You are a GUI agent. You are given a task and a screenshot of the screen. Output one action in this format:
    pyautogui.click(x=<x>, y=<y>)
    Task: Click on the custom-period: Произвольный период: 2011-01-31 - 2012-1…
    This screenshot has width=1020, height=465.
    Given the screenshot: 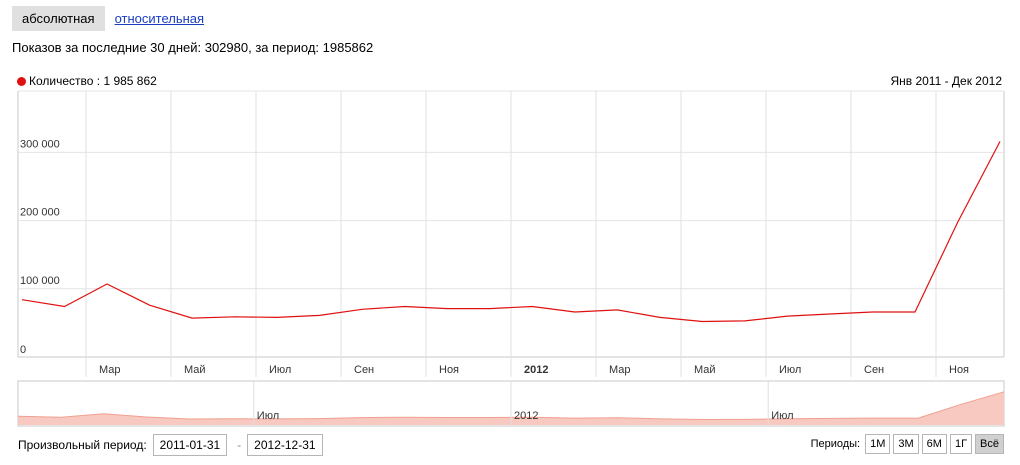 What is the action you would take?
    pyautogui.click(x=170, y=445)
    